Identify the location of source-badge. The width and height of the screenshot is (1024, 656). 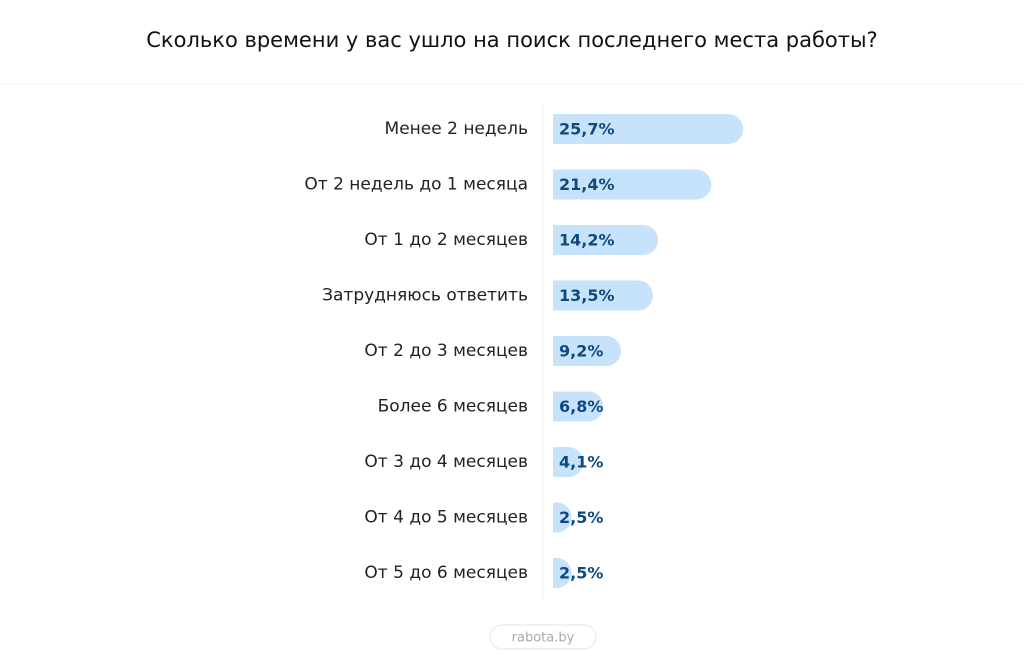
(543, 637).